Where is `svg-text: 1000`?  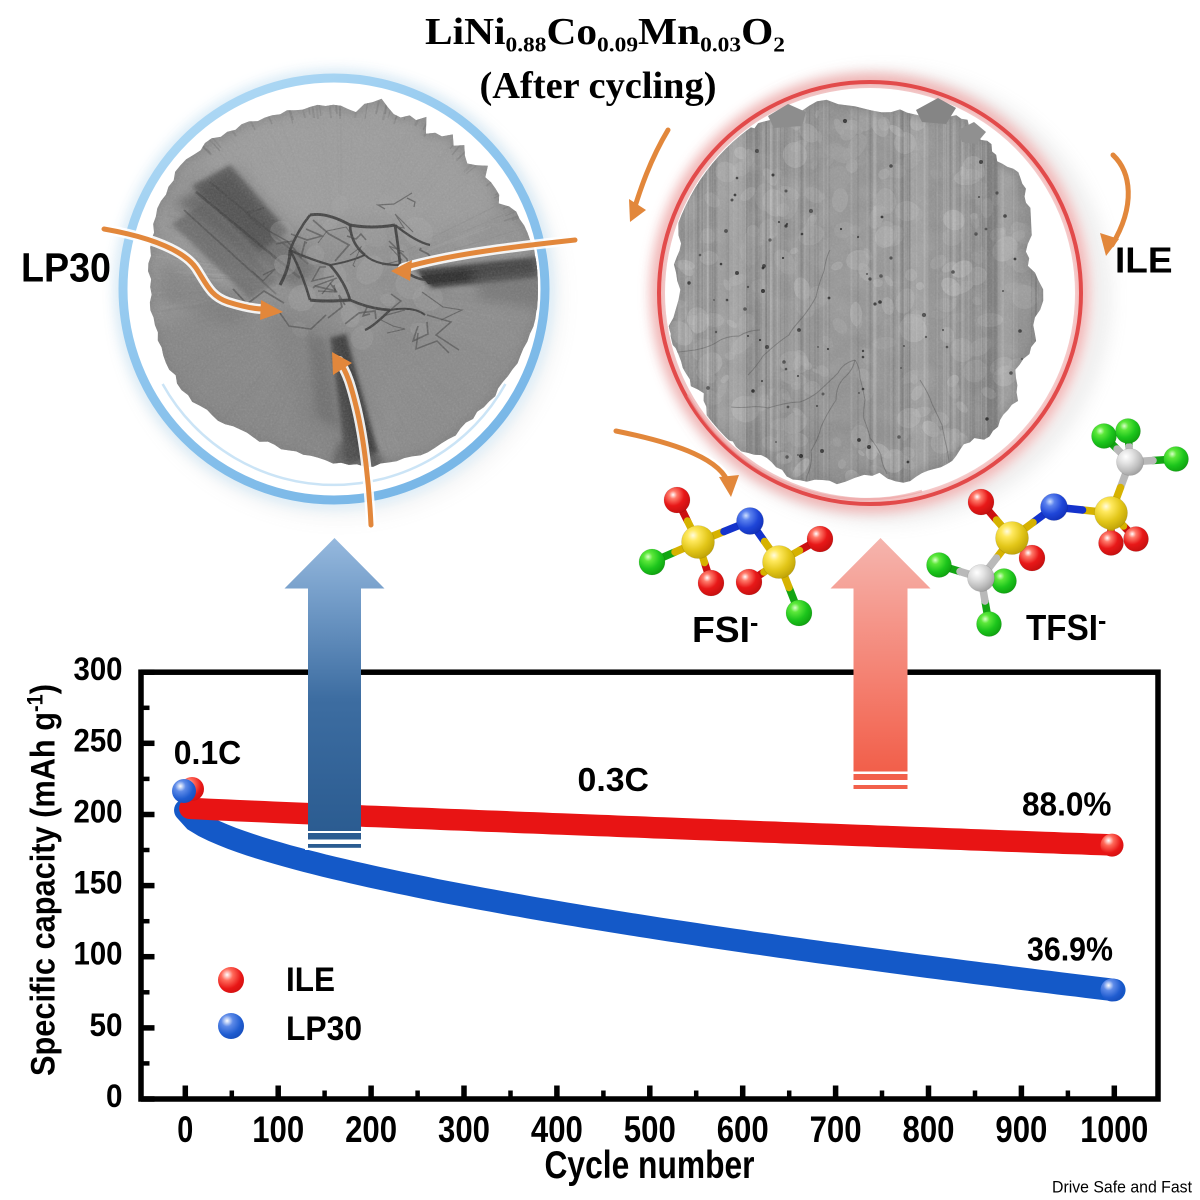
svg-text: 1000 is located at coordinates (1114, 1129).